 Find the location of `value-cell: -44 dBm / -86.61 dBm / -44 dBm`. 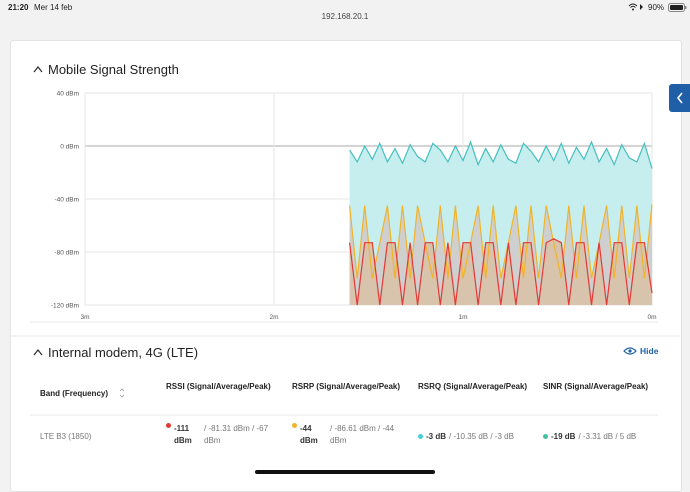

value-cell: -44 dBm / -86.61 dBm / -44 dBm is located at coordinates (349, 435).